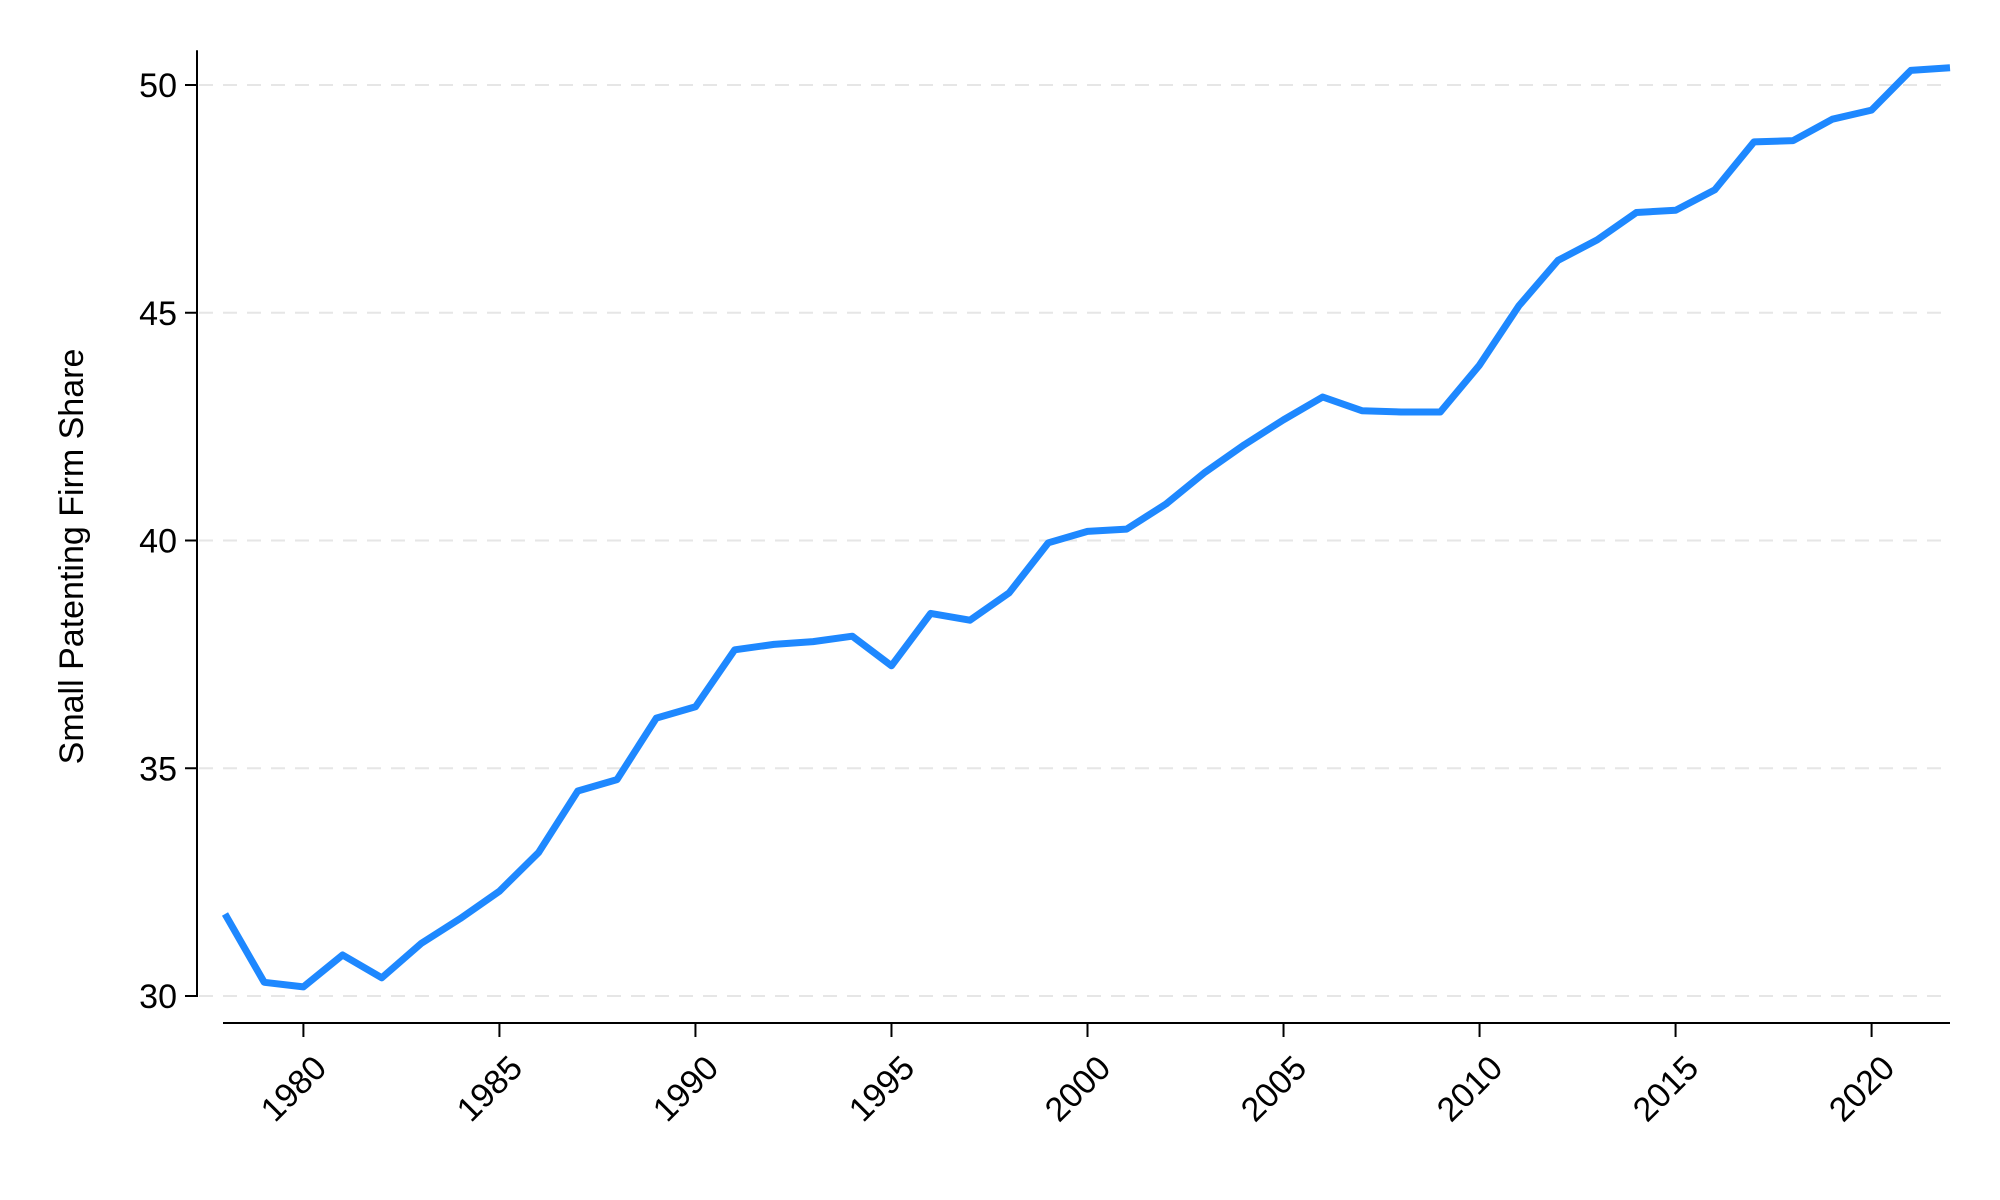 Image resolution: width=2000 pixels, height=1200 pixels. Describe the element at coordinates (158, 314) in the screenshot. I see `y-tick-label: 45` at that location.